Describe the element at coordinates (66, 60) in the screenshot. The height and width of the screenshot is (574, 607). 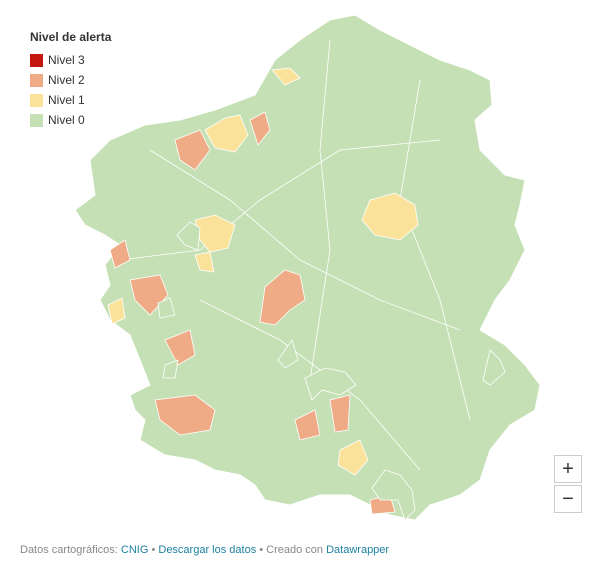
I see `legend-label: Nivel 3` at that location.